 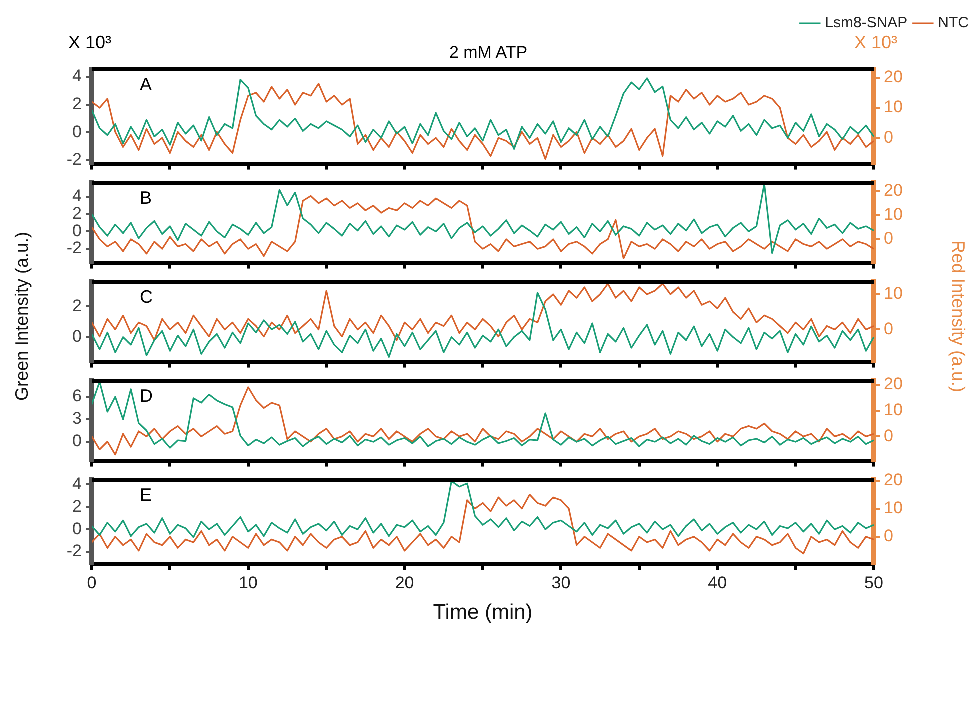 What do you see at coordinates (958, 316) in the screenshot?
I see `y2-axis-title: Red Intensity (a.u.)` at bounding box center [958, 316].